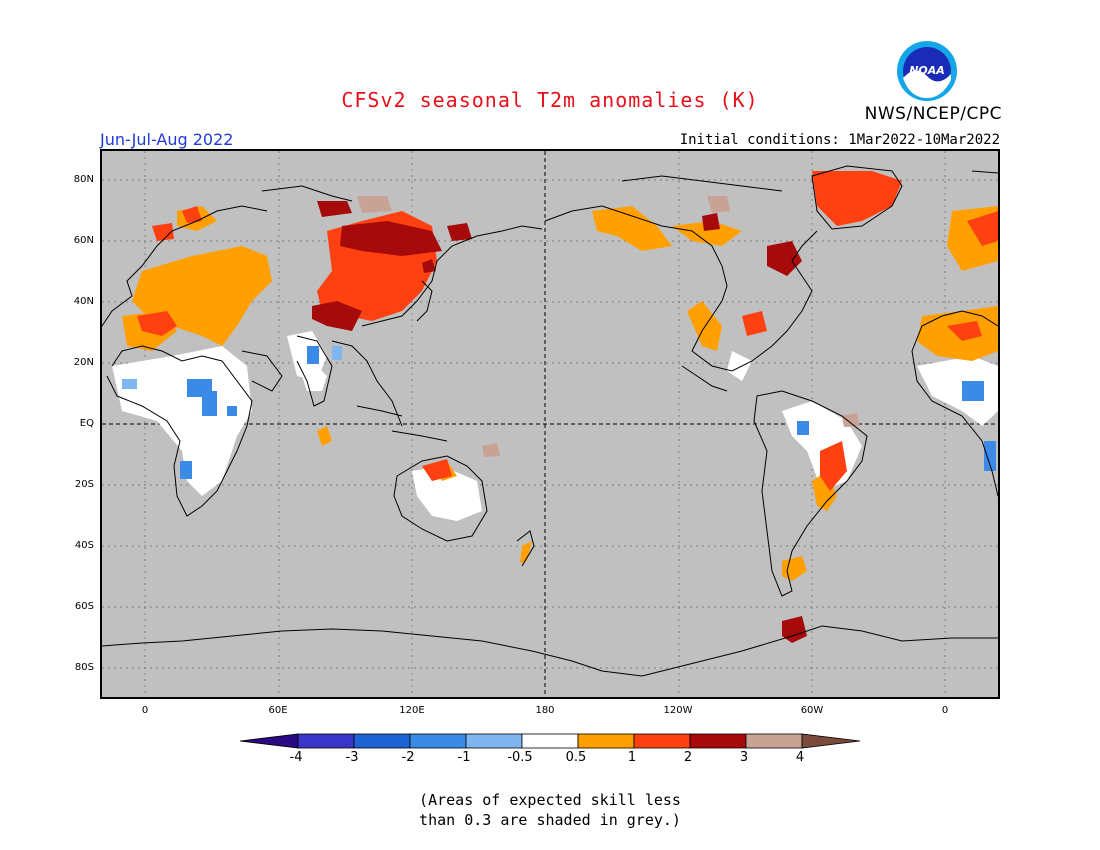 The image size is (1100, 850). Describe the element at coordinates (550, 800) in the screenshot. I see `skill-note-line: (Areas of expected skill less` at that location.